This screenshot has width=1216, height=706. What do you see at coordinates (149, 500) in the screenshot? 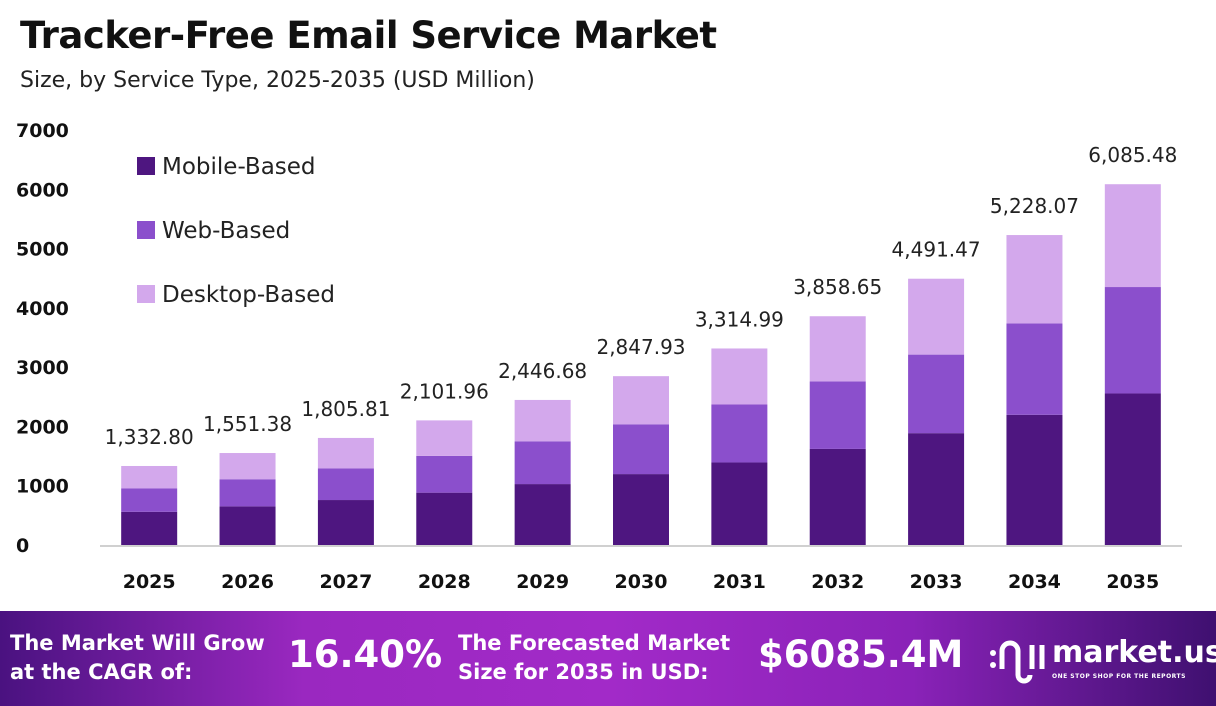
I see `bar-segment-web-based-2025` at bounding box center [149, 500].